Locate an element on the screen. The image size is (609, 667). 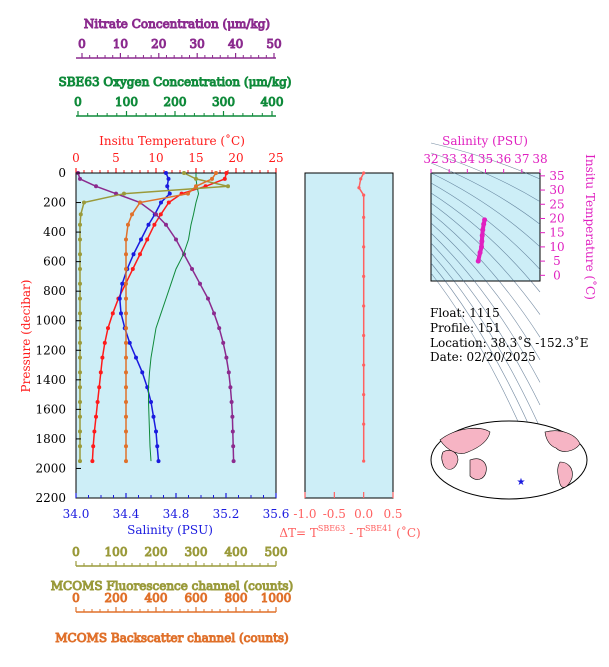
fluorescence-axis-tick-label: 0 is located at coordinates (76, 552).